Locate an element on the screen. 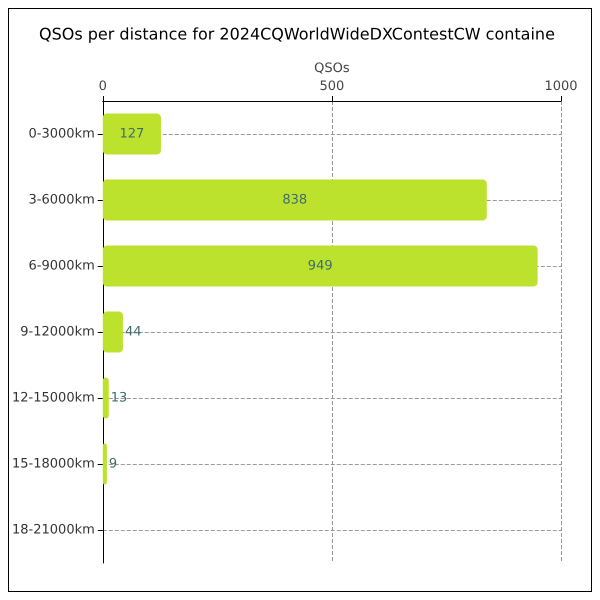 The width and height of the screenshot is (600, 600). data-label: 9 is located at coordinates (113, 464).